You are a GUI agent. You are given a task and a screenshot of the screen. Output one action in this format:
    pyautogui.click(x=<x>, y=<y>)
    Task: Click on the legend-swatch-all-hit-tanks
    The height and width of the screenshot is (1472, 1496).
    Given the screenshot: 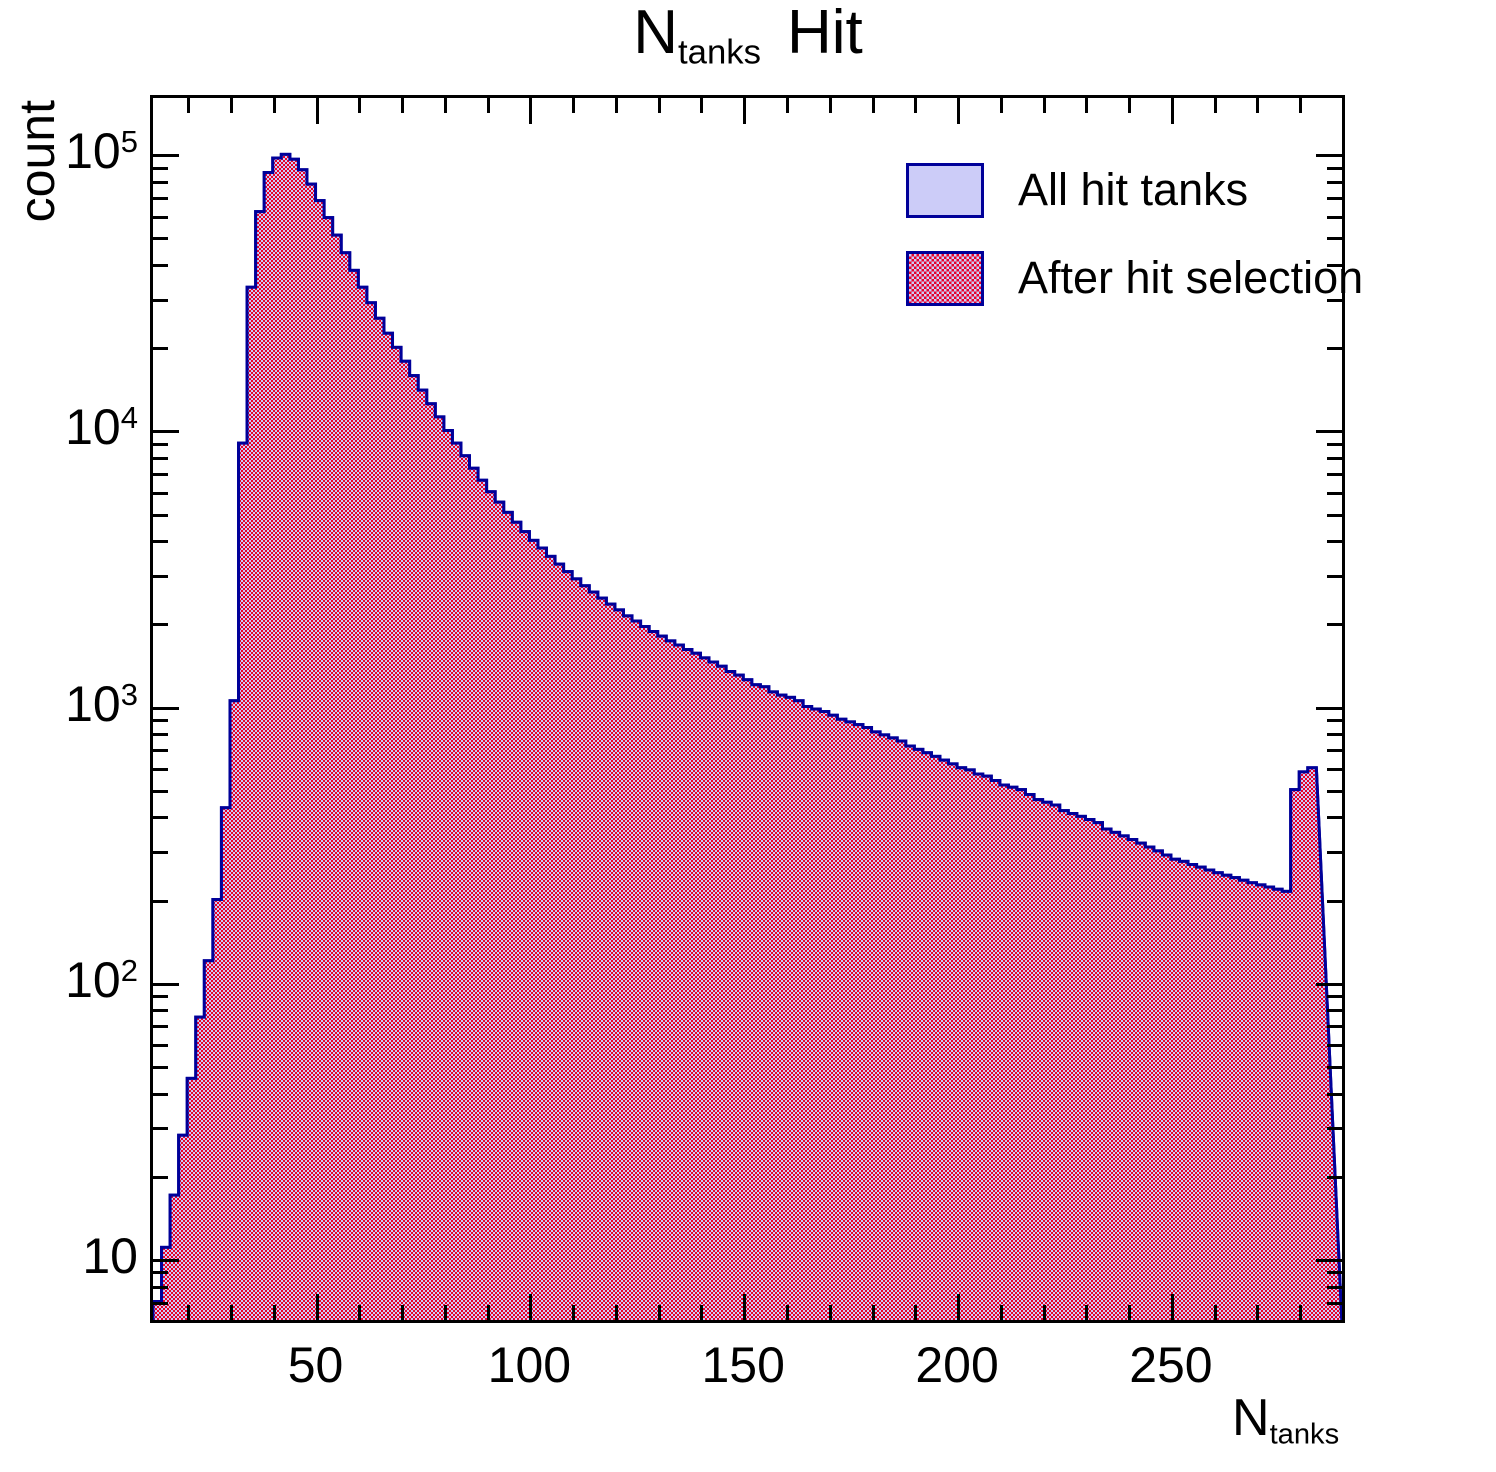 What is the action you would take?
    pyautogui.click(x=945, y=190)
    